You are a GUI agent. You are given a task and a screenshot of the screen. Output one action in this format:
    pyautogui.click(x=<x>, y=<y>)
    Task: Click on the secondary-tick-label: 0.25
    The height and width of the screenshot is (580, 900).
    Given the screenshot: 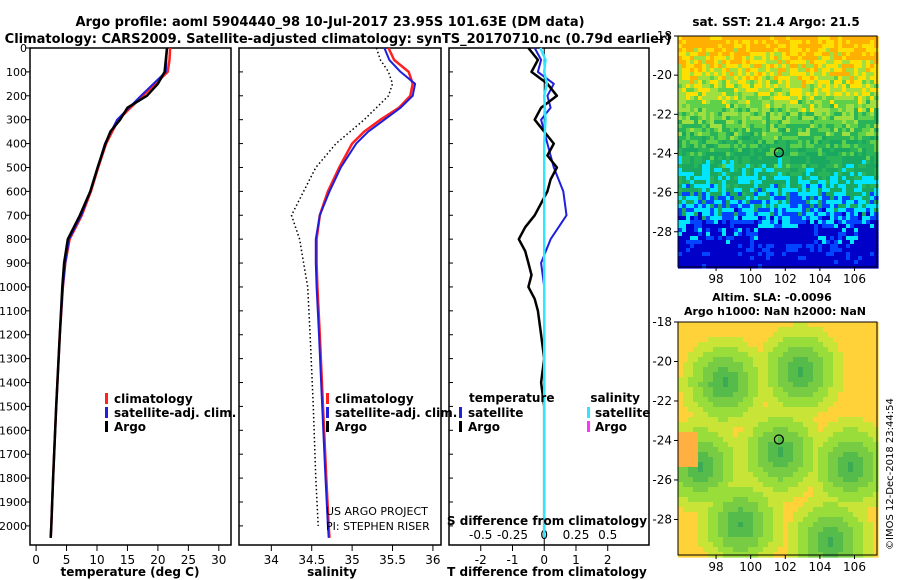 What is the action you would take?
    pyautogui.click(x=576, y=535)
    